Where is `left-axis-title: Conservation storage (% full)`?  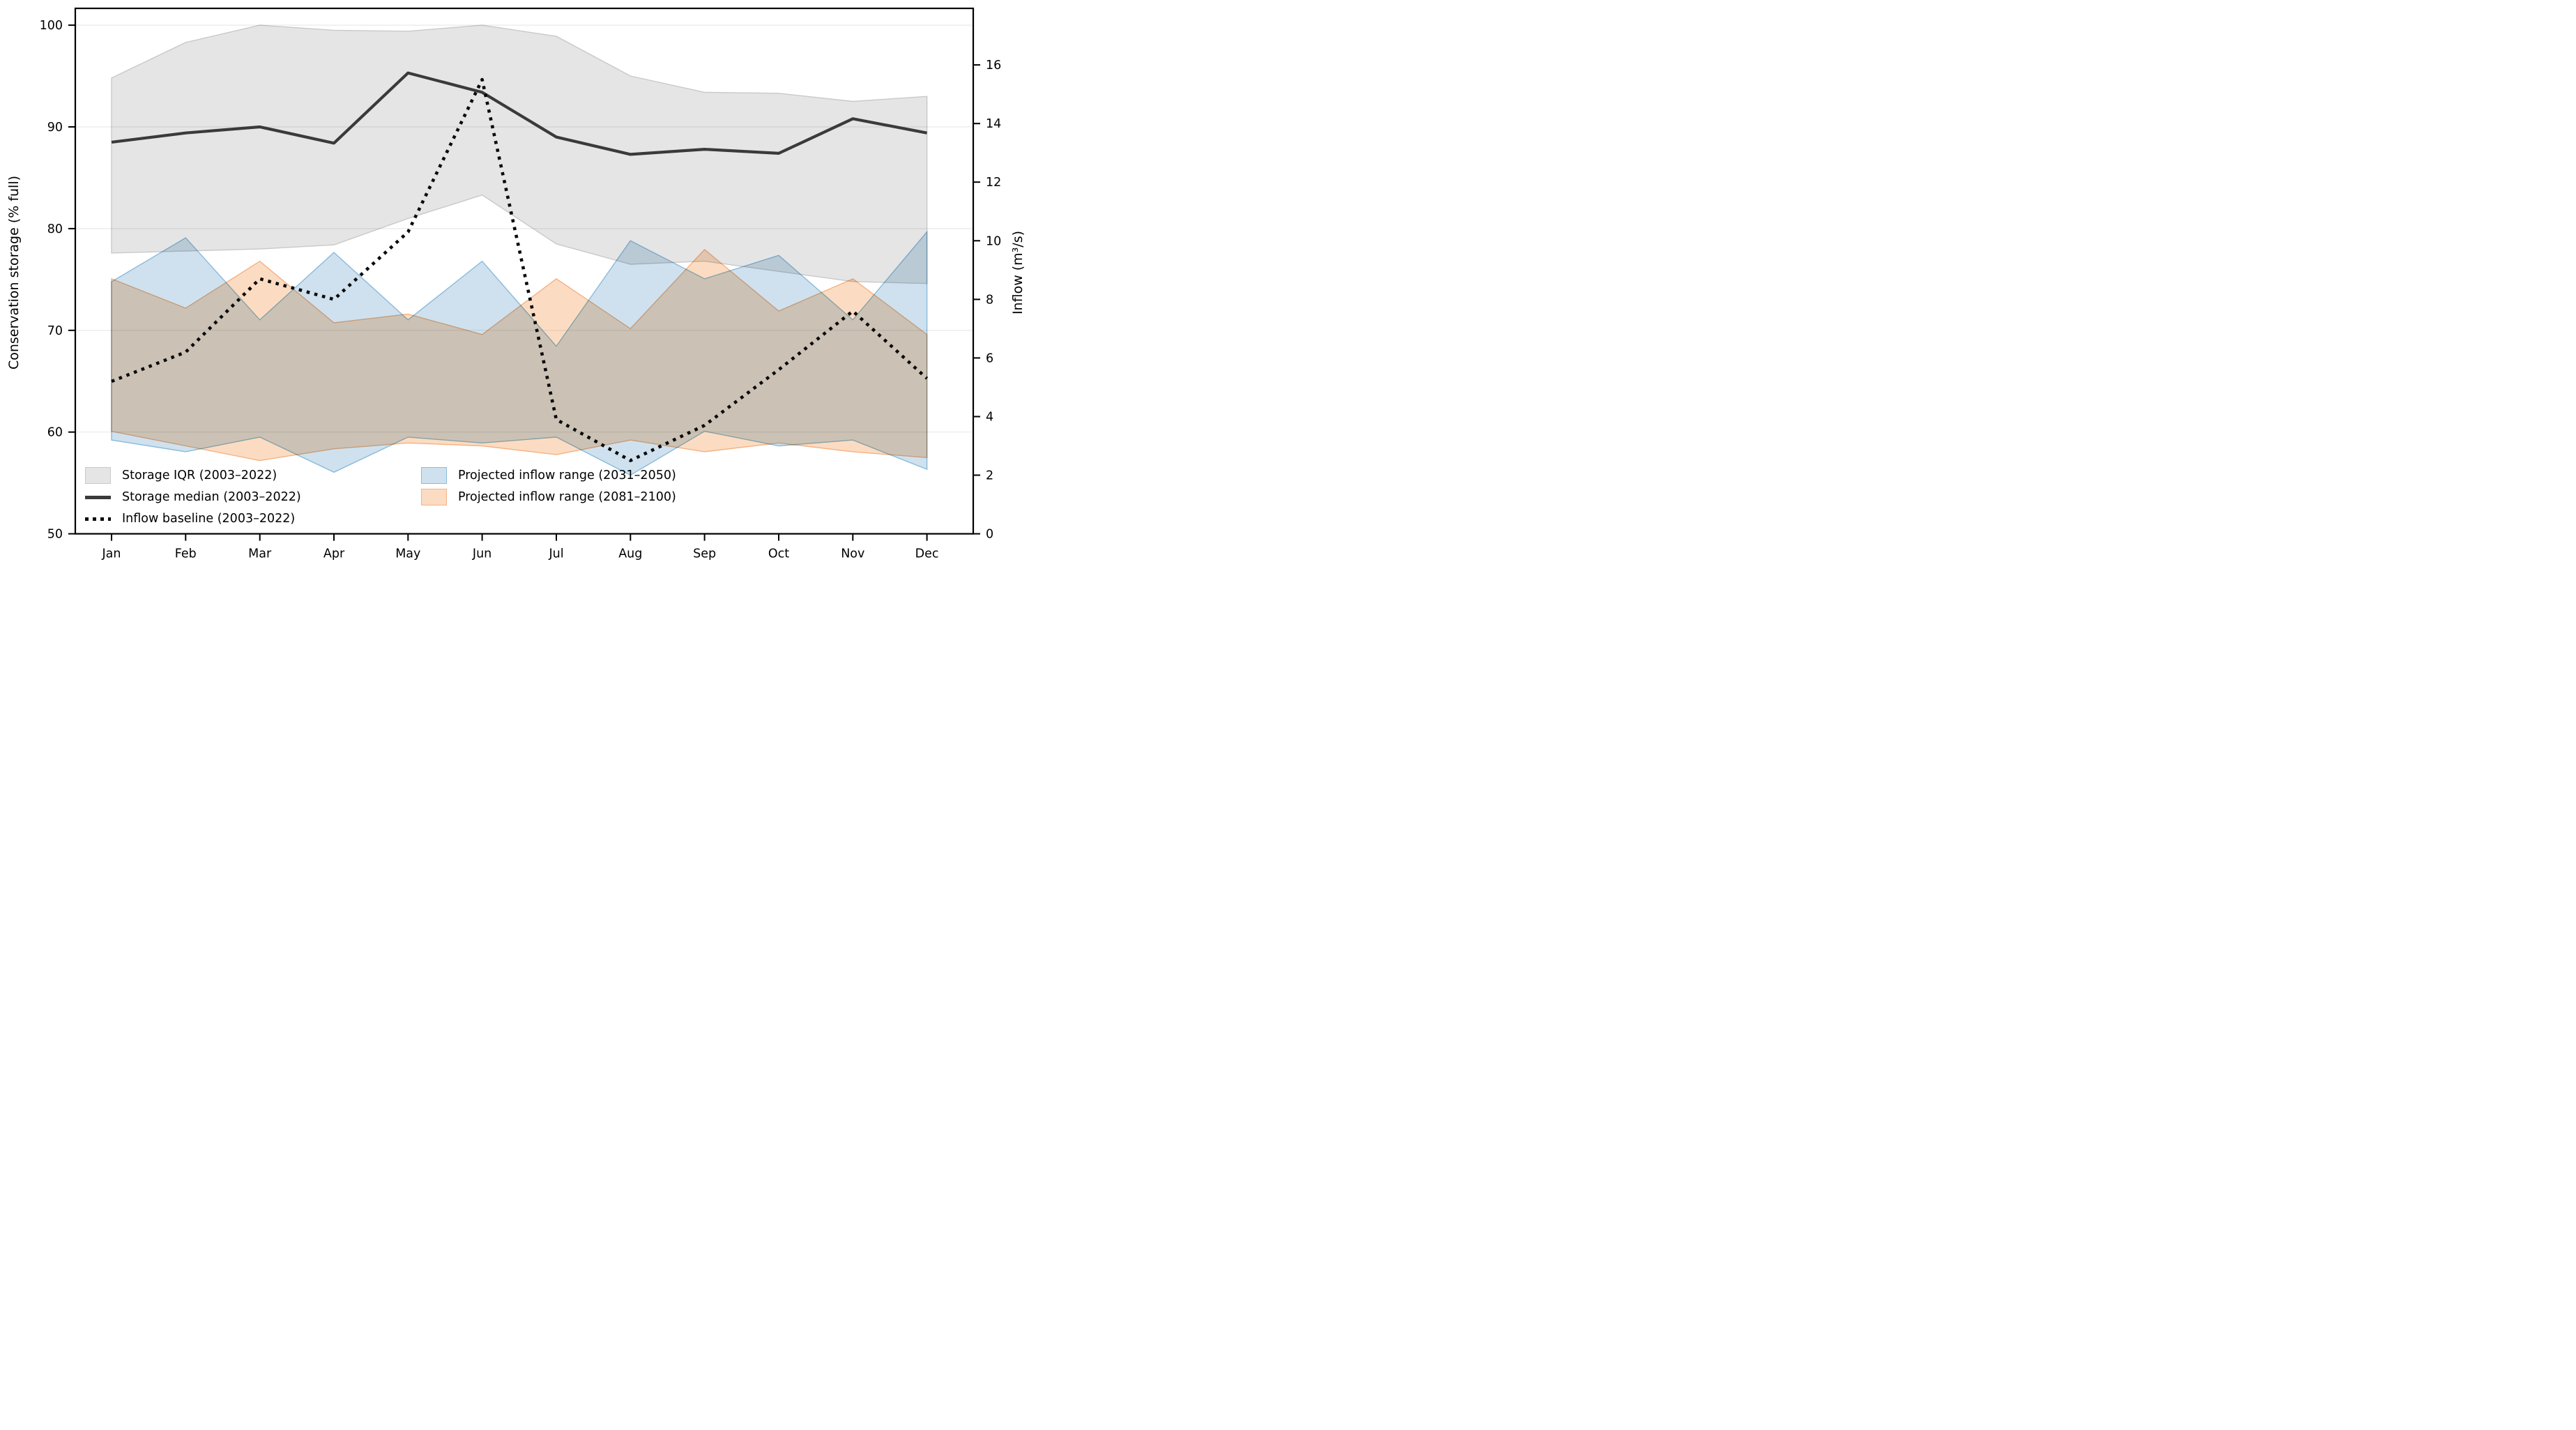
left-axis-title: Conservation storage (% full) is located at coordinates (14, 272).